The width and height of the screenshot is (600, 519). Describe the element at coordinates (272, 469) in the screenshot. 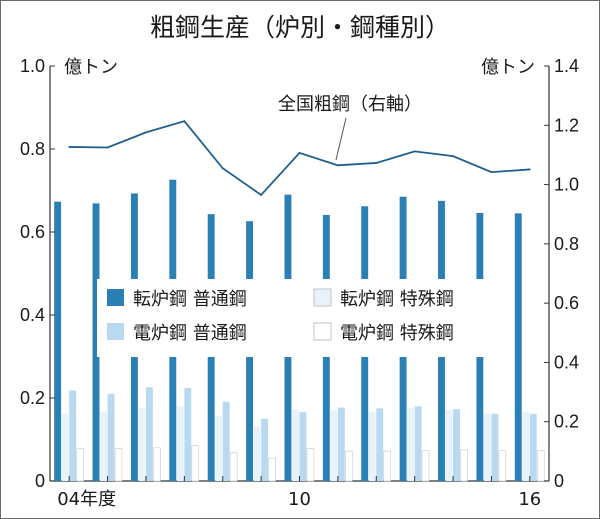

I see `bar-3-2009` at that location.